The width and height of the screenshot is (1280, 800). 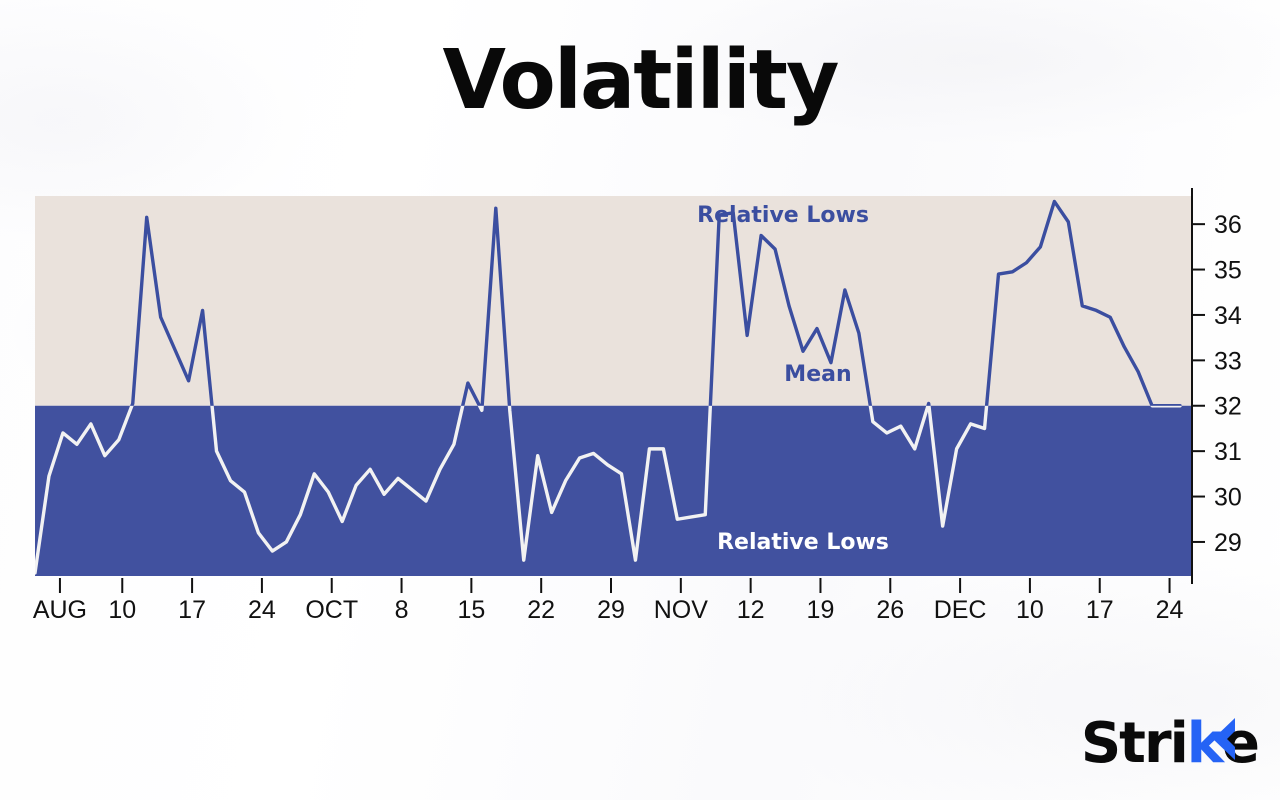 I want to click on y-tick-label: 32, so click(x=1228, y=407).